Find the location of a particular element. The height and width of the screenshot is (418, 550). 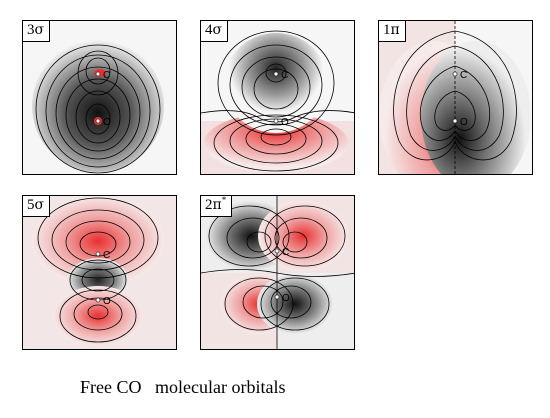

contour-plot-4sigma: C O is located at coordinates (277, 102).